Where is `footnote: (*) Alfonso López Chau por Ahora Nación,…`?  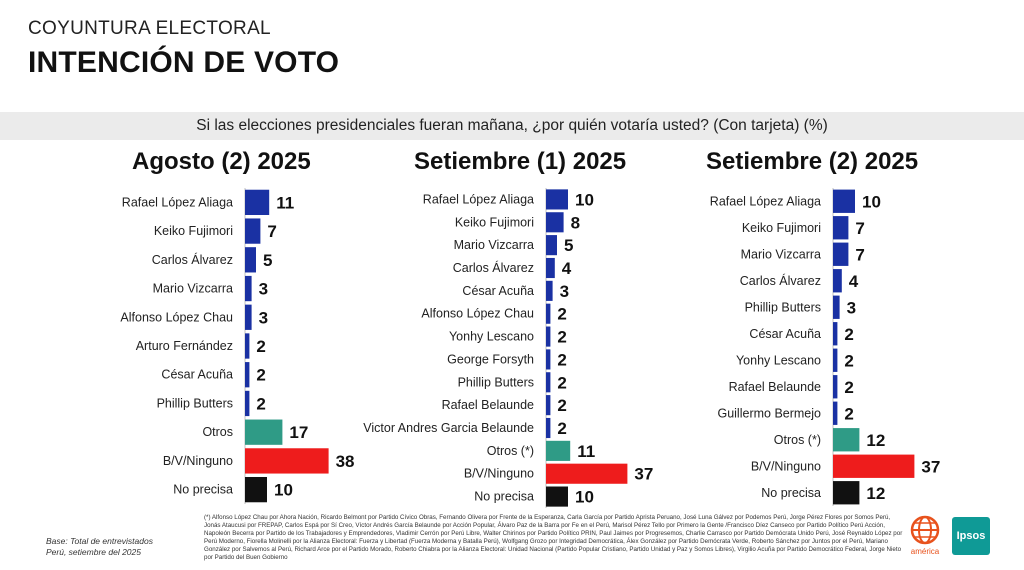
footnote: (*) Alfonso López Chau por Ahora Nación,… is located at coordinates (553, 537).